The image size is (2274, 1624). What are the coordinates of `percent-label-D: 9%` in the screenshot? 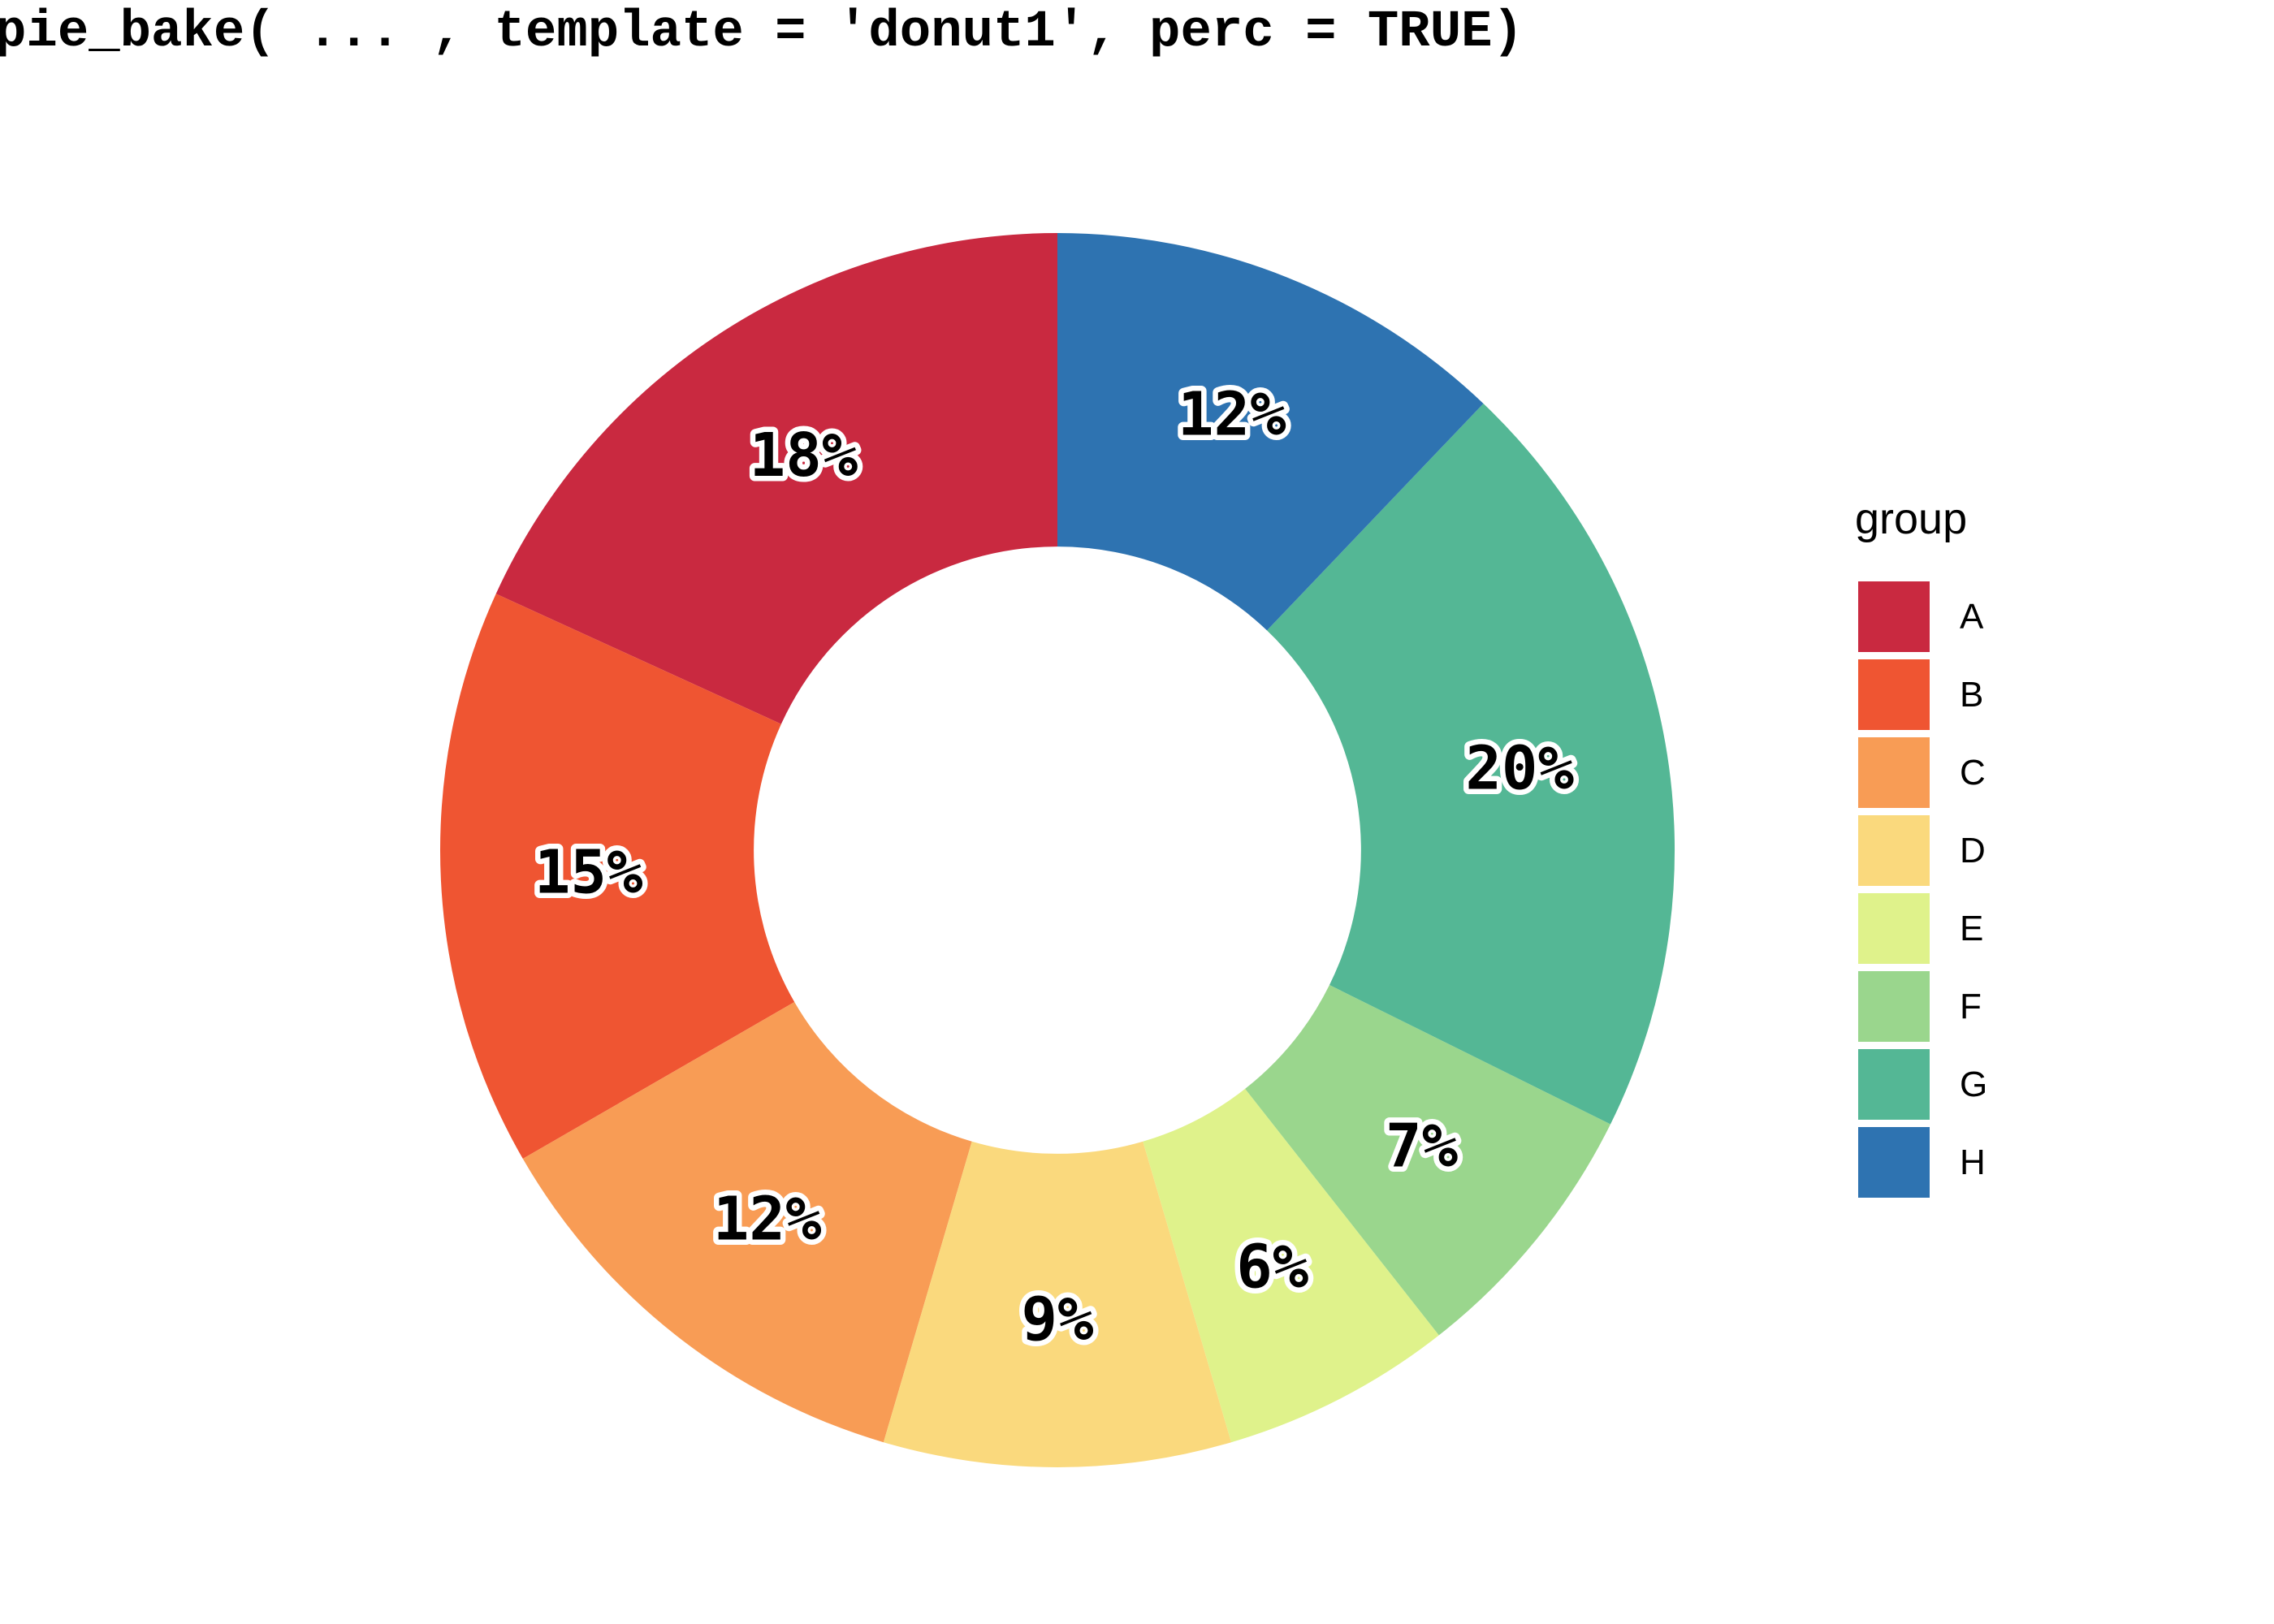 It's located at (1057, 1319).